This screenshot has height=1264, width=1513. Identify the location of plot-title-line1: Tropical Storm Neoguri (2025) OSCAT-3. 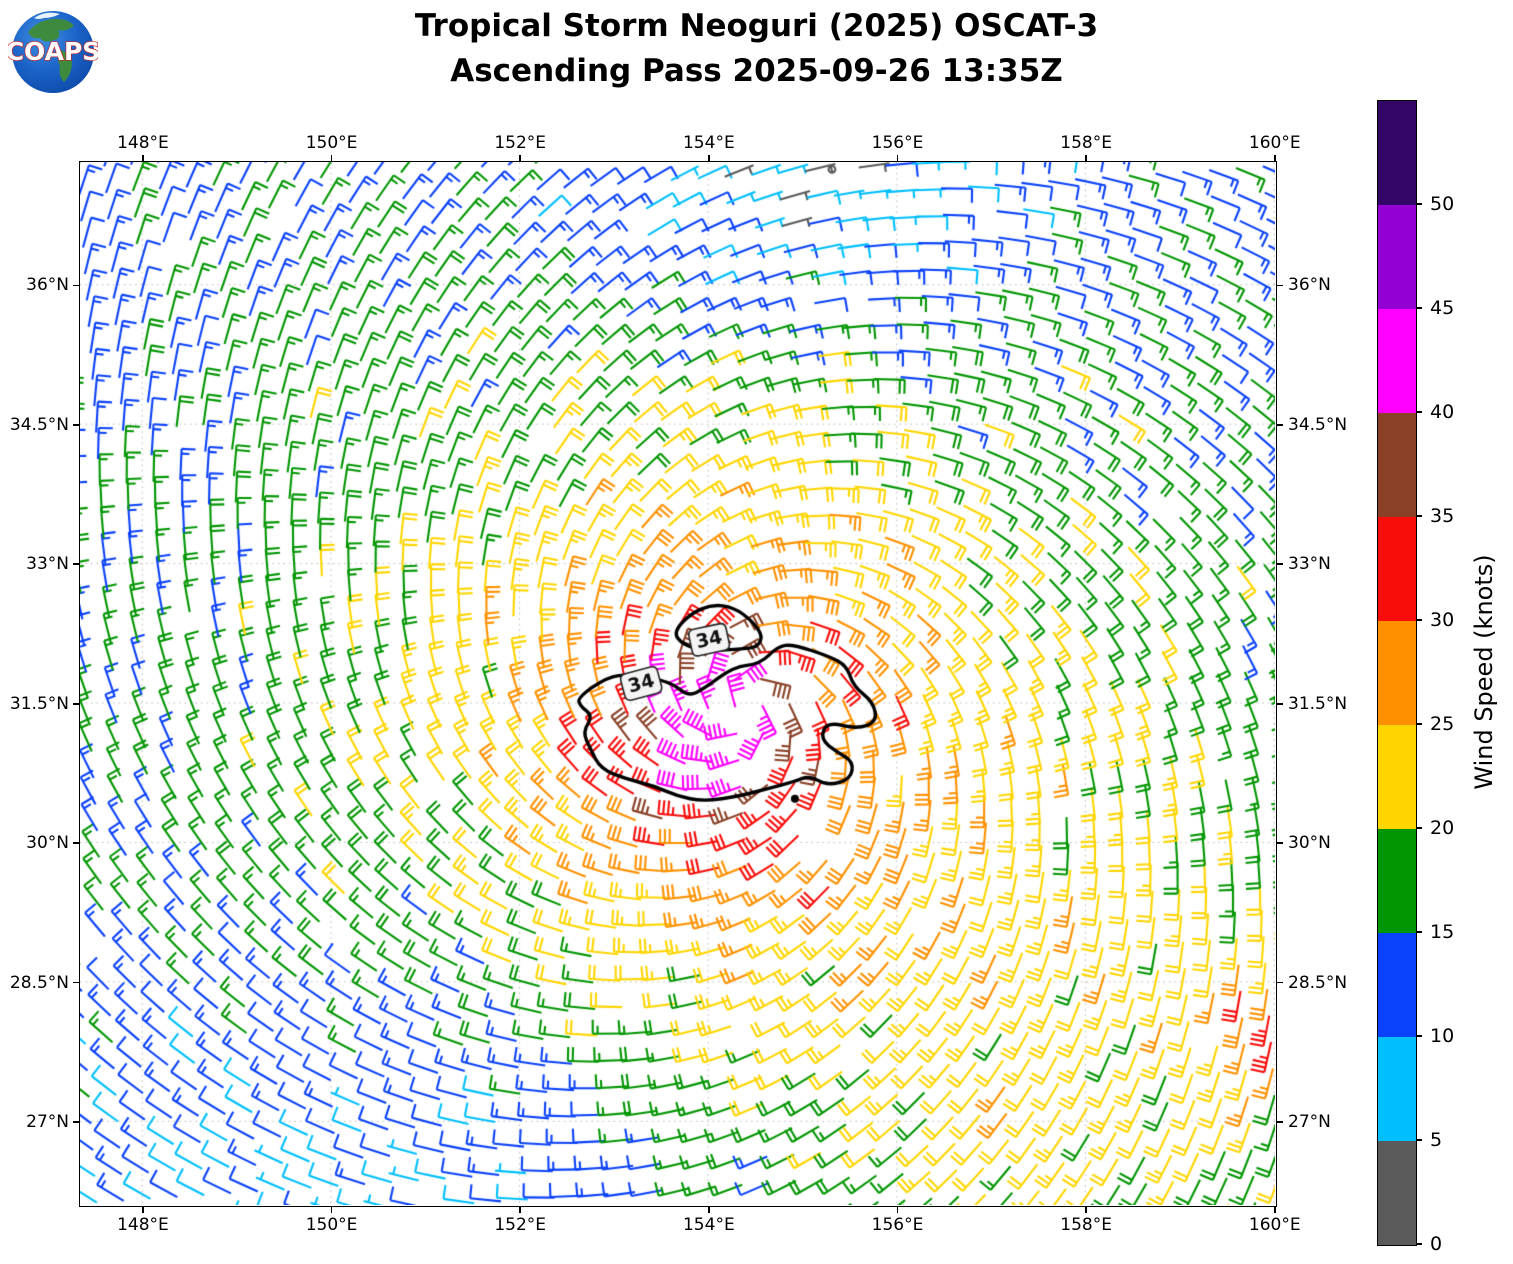
(756, 26).